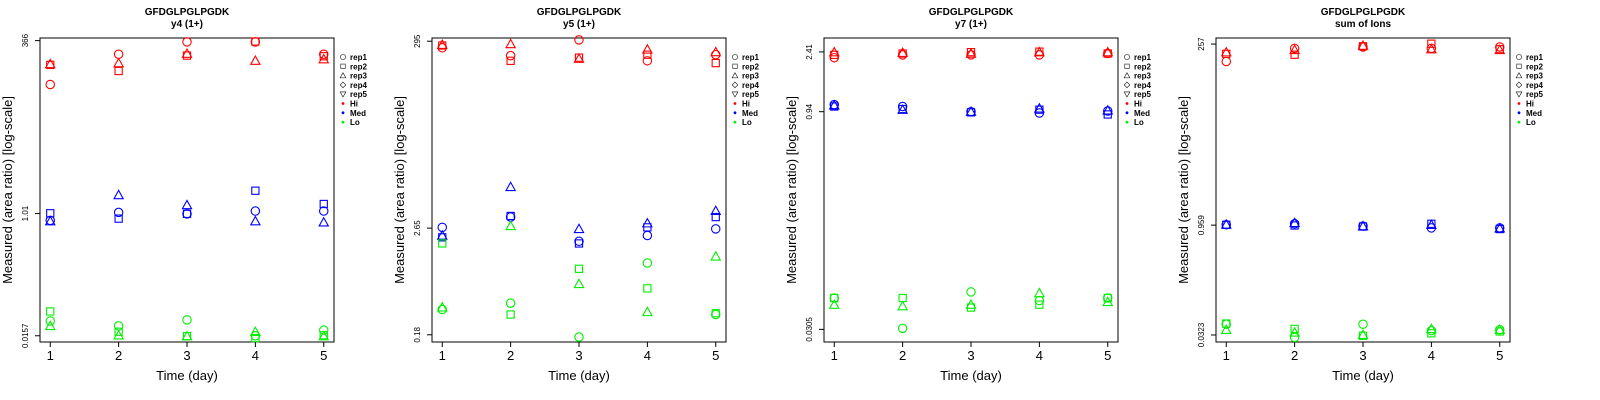  I want to click on legend-hi: Hi, so click(354, 104).